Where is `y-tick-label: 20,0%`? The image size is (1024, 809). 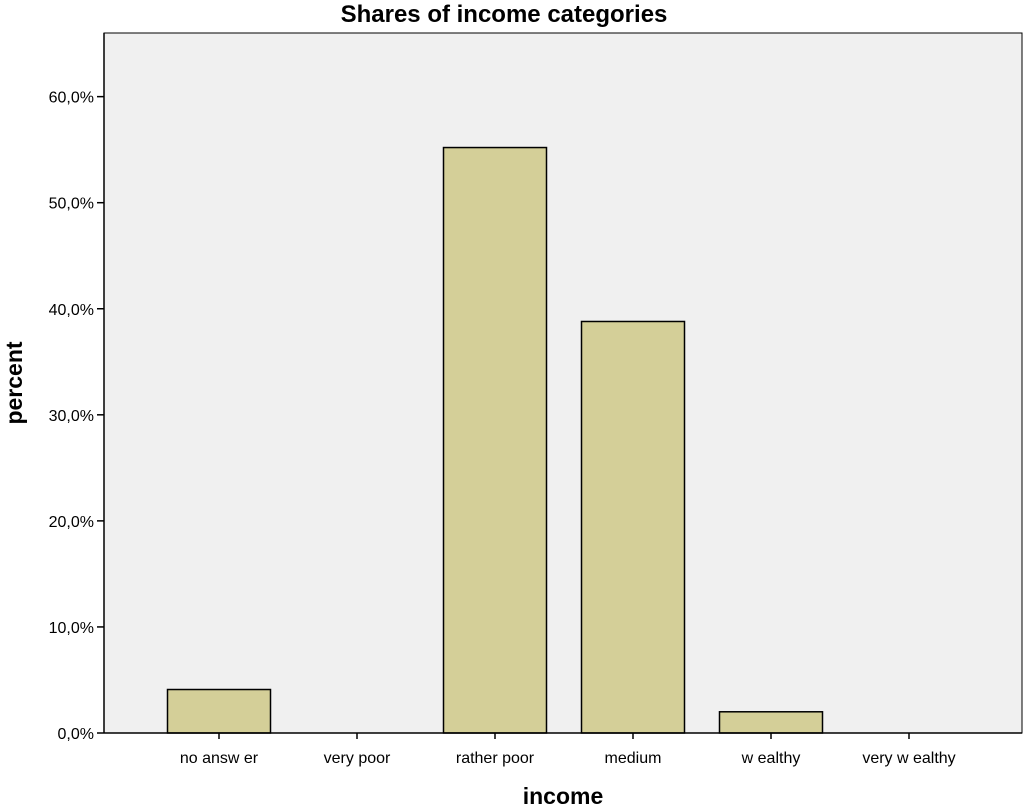 y-tick-label: 20,0% is located at coordinates (71, 522).